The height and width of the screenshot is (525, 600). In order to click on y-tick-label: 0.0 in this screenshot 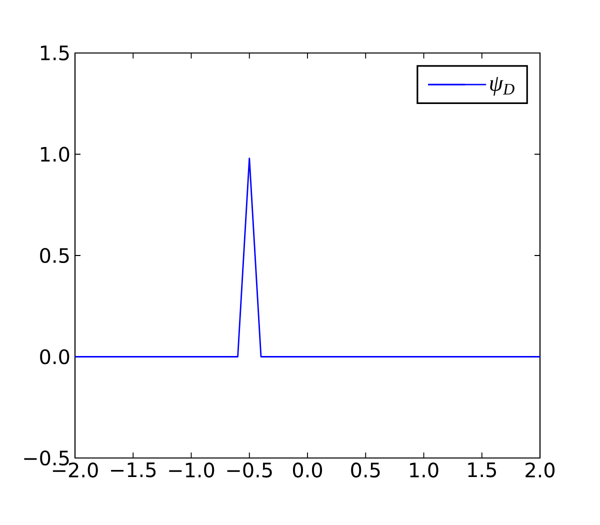, I will do `click(55, 356)`.